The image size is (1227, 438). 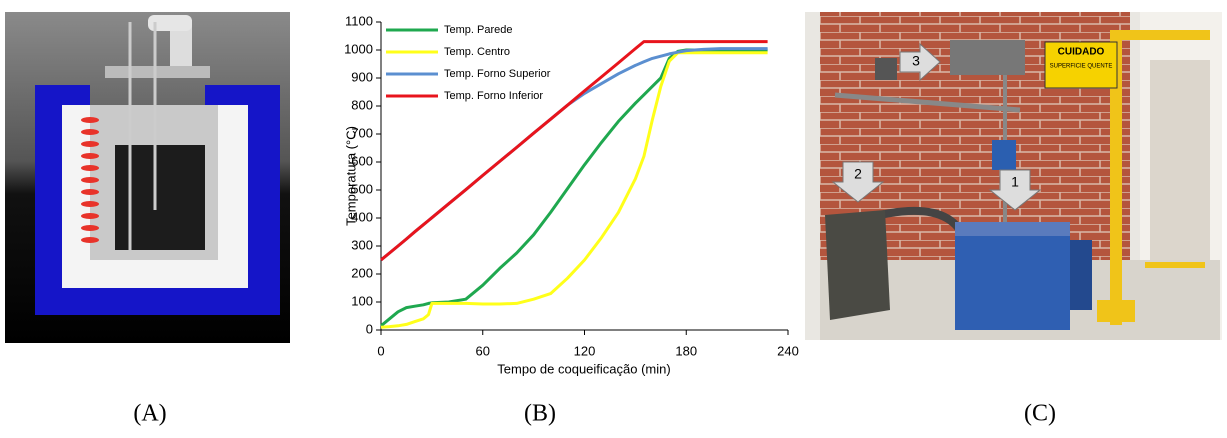 What do you see at coordinates (540, 414) in the screenshot?
I see `panel-label: (B)` at bounding box center [540, 414].